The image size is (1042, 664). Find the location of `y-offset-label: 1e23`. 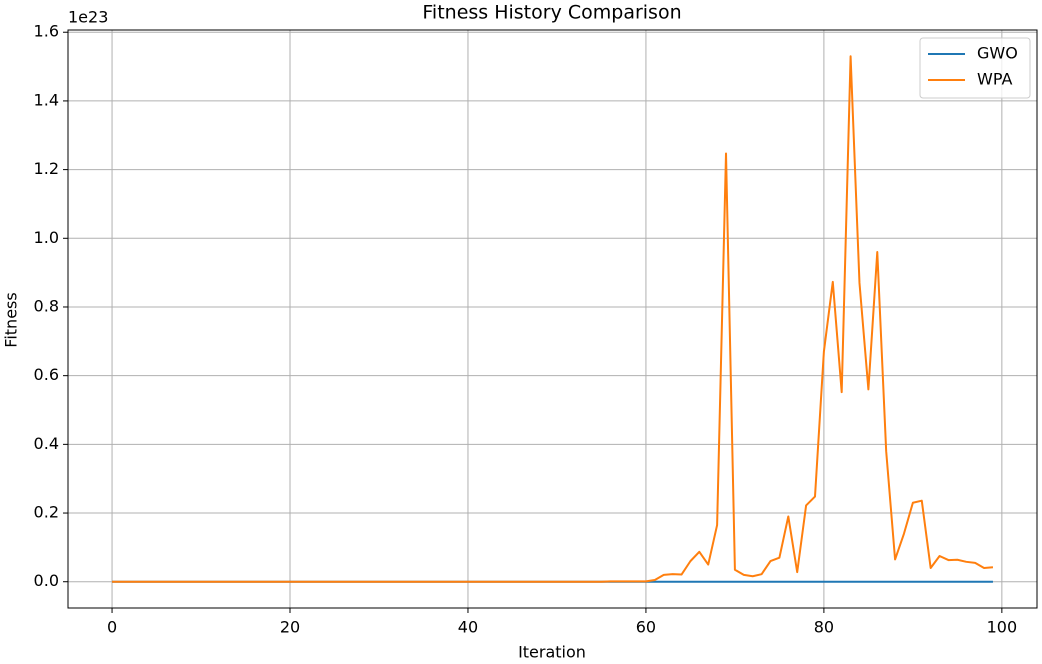

y-offset-label: 1e23 is located at coordinates (88, 17).